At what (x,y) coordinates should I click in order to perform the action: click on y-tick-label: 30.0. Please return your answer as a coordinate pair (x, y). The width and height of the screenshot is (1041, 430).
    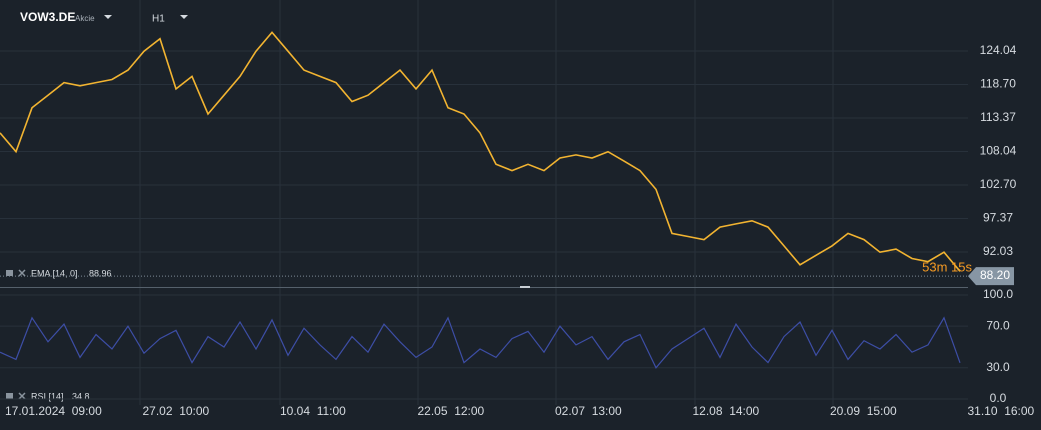
    Looking at the image, I should click on (998, 367).